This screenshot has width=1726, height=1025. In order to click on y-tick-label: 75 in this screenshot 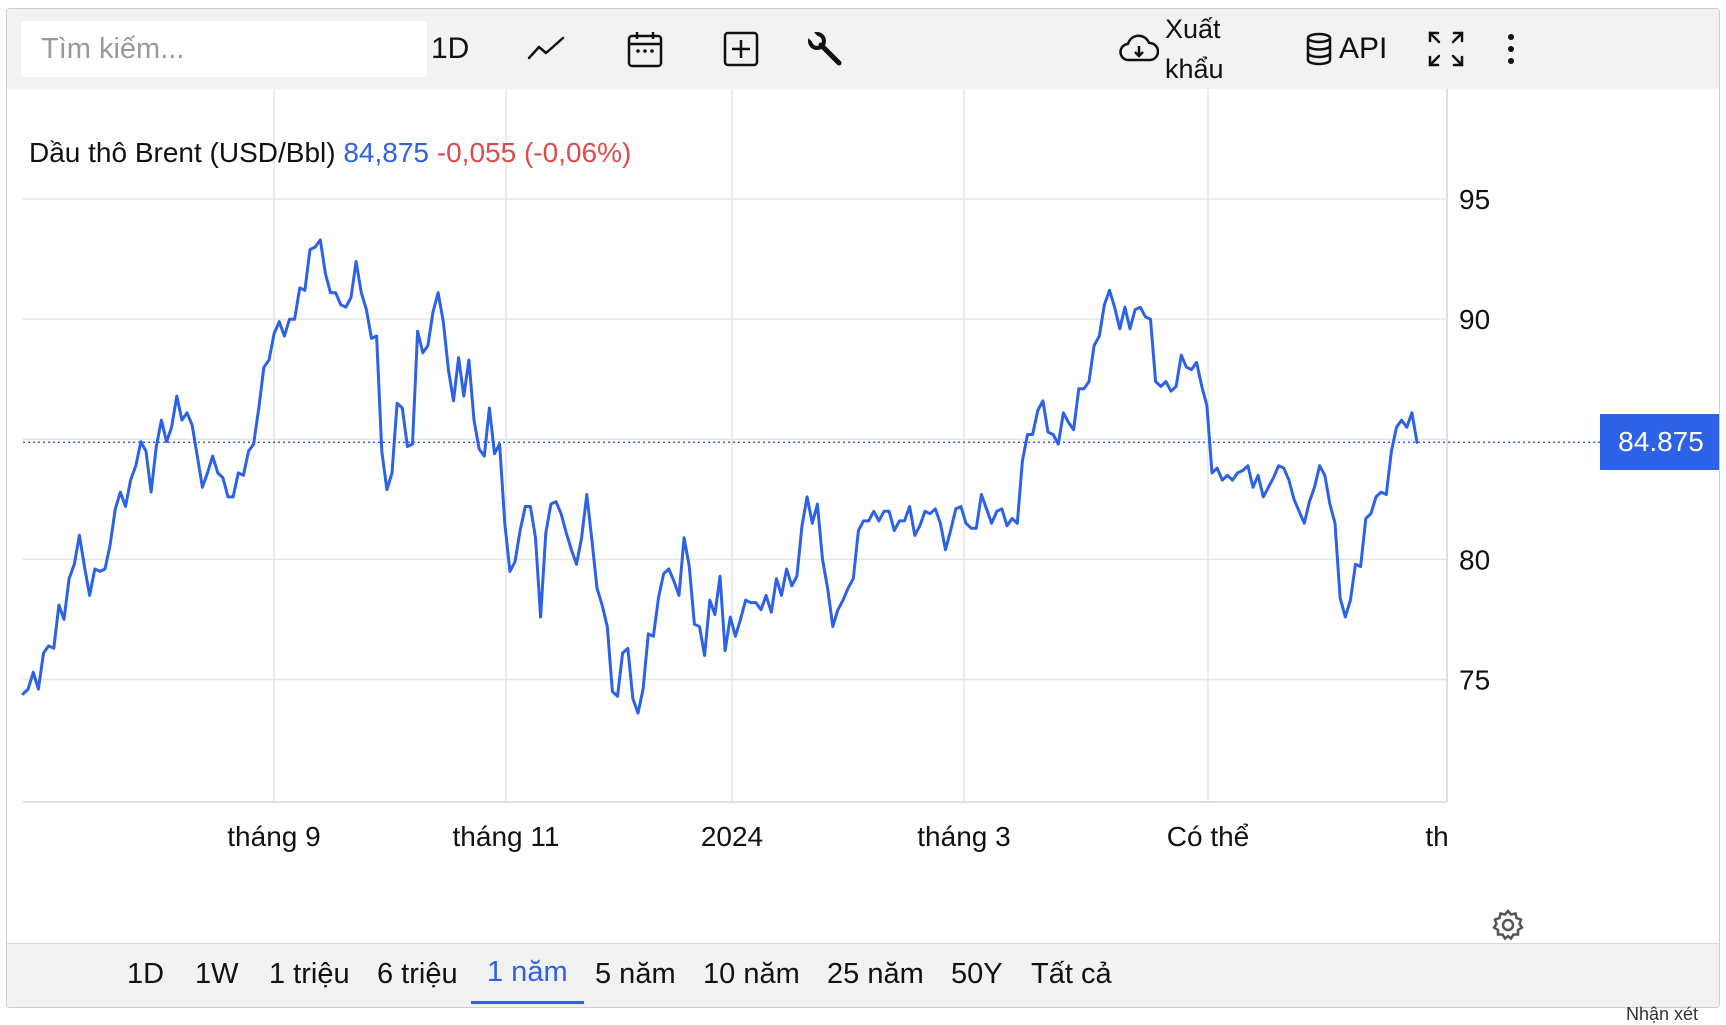, I will do `click(1474, 679)`.